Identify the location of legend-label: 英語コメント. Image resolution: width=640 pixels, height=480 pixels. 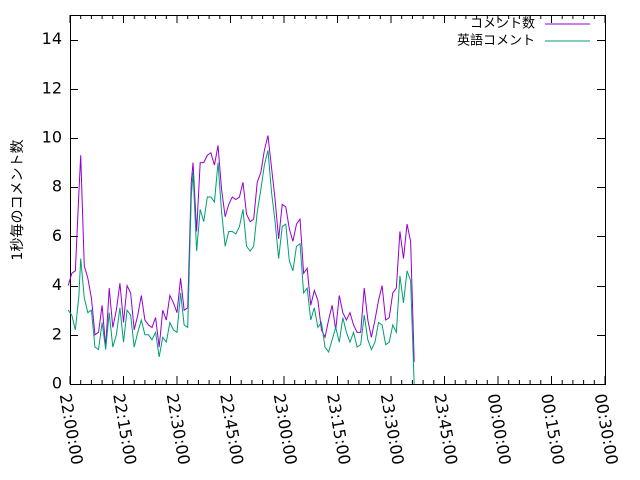
(496, 41).